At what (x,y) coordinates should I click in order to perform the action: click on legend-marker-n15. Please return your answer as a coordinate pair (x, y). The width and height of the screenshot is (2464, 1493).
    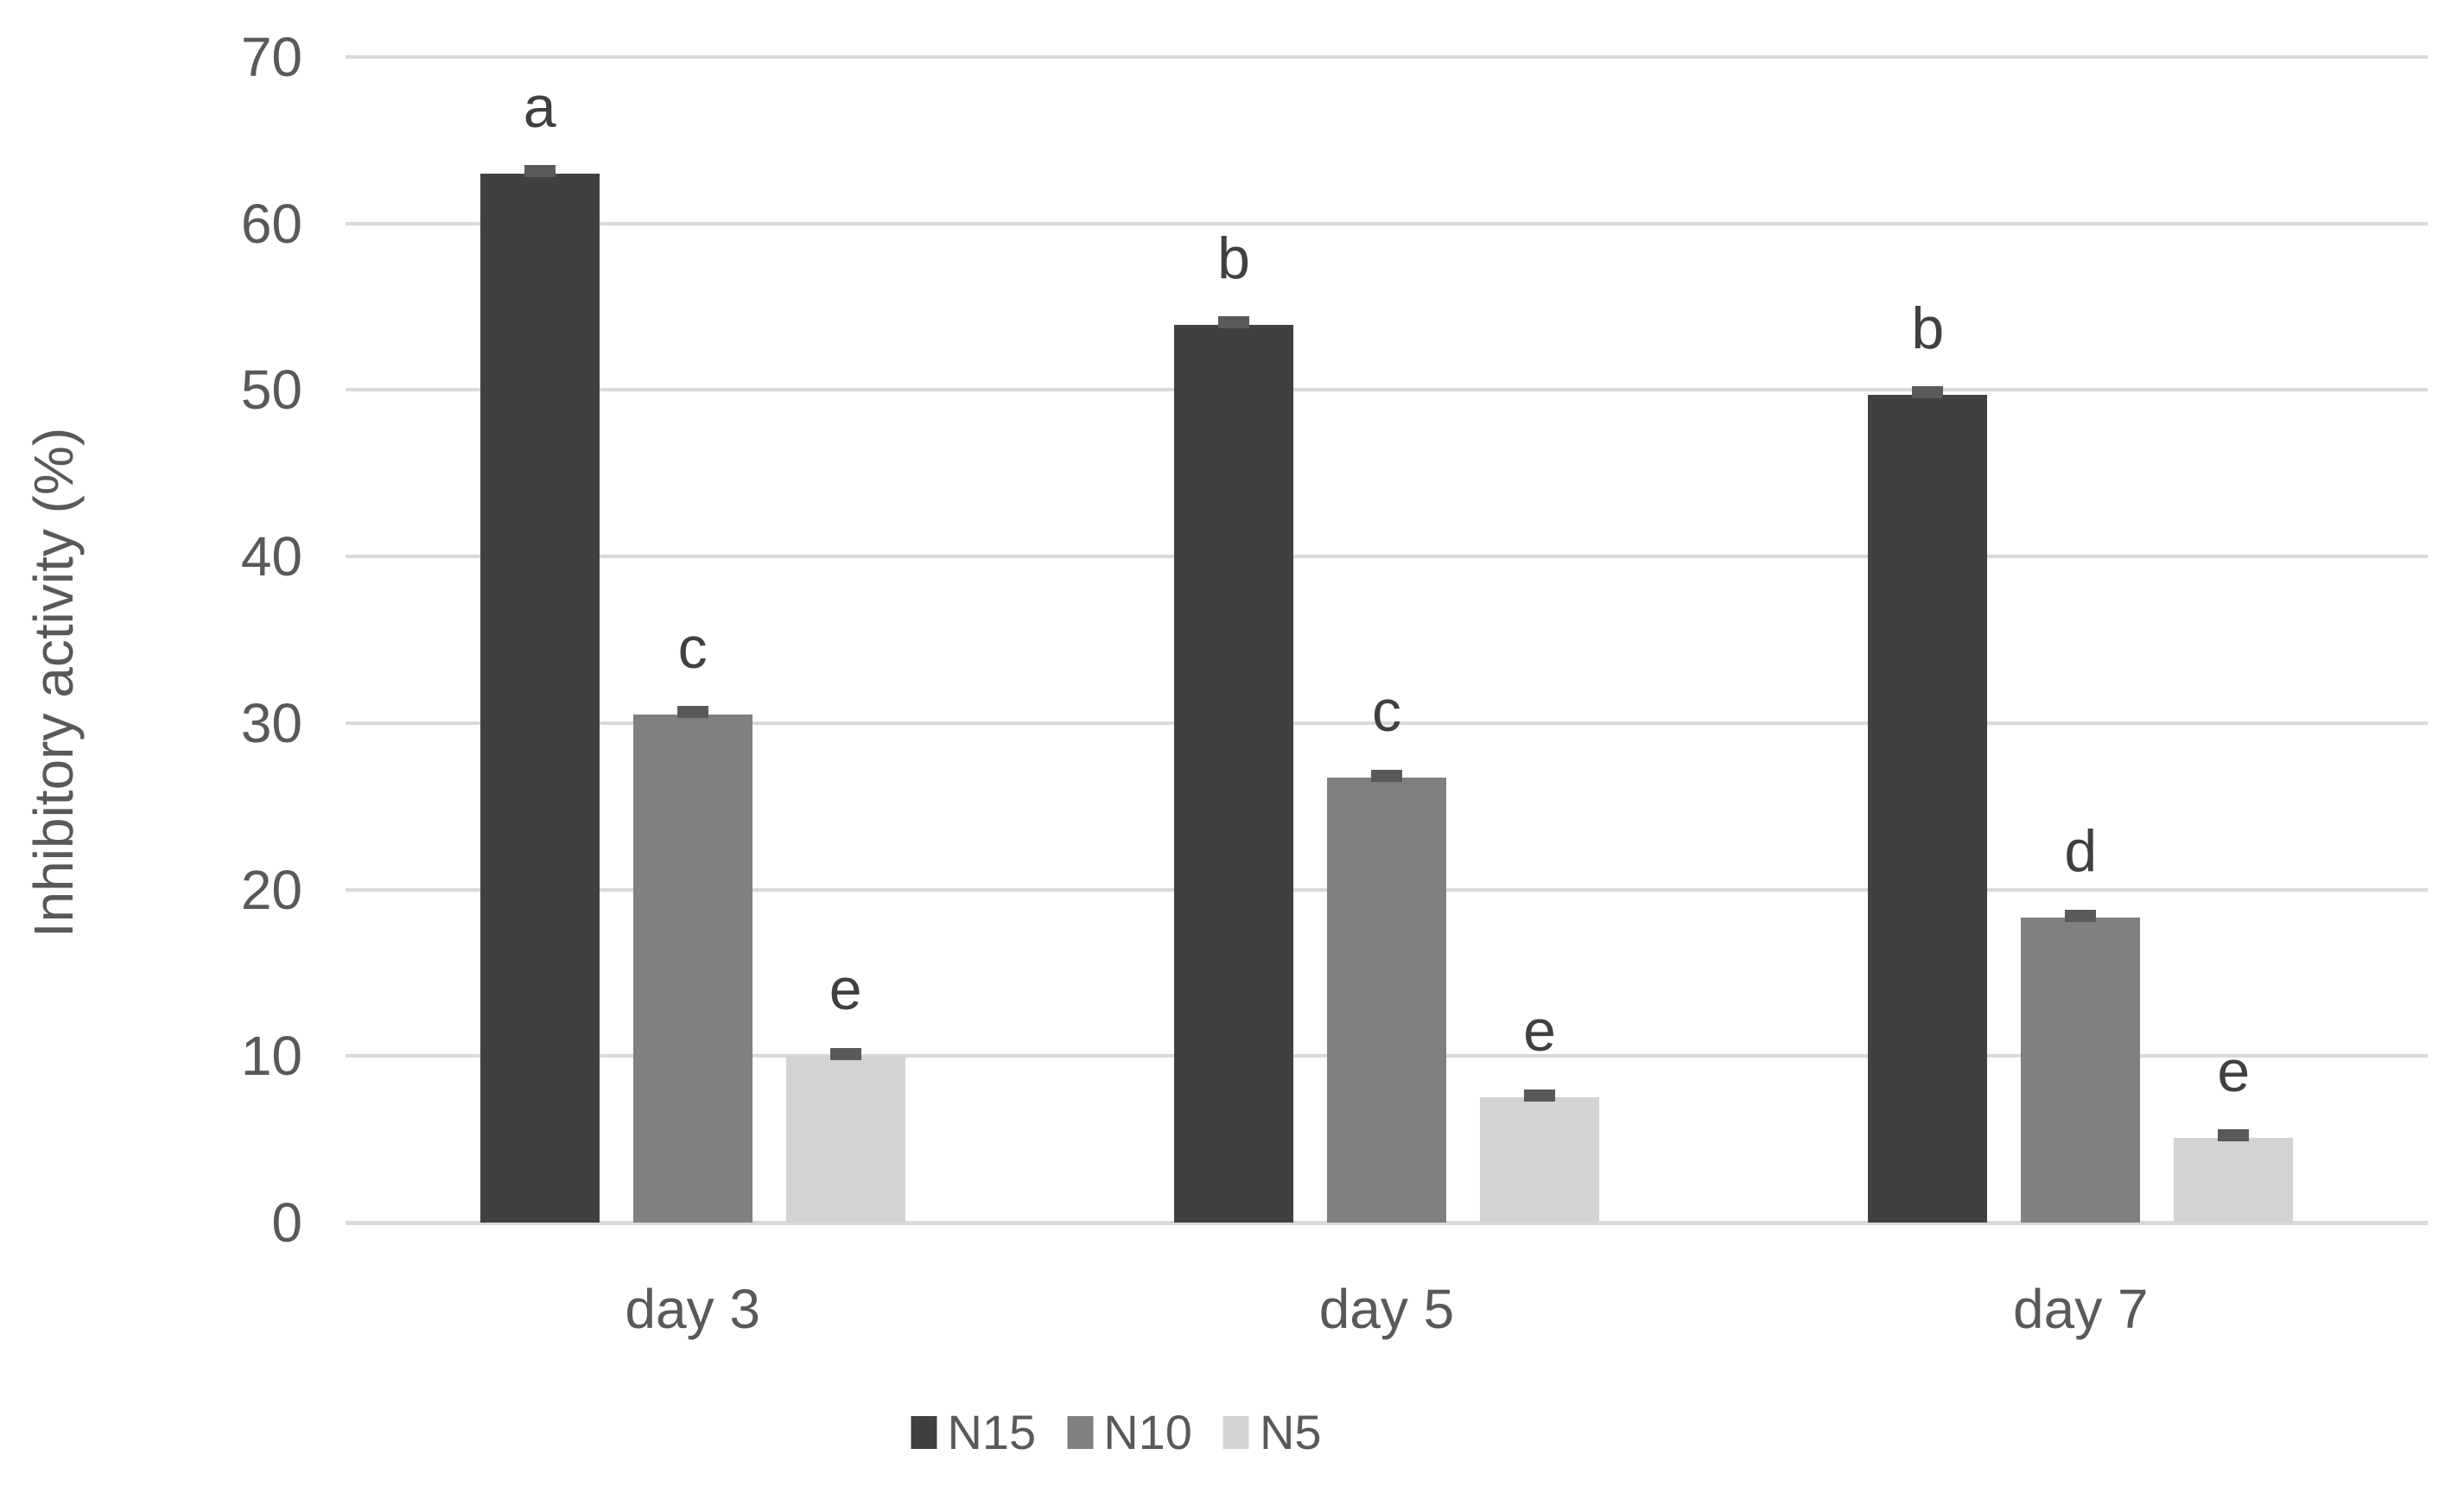
    Looking at the image, I should click on (924, 1432).